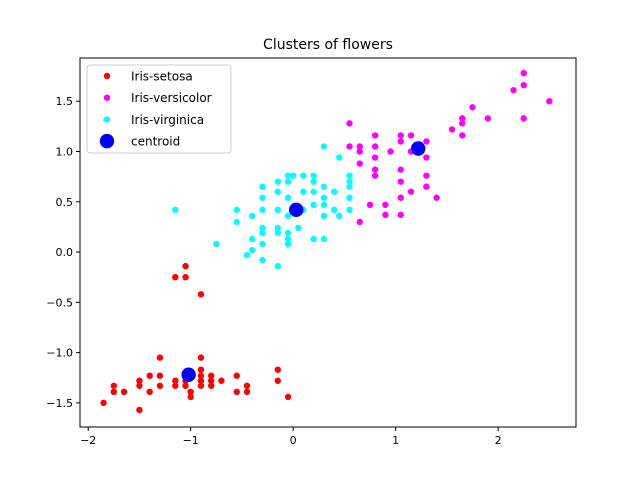 Image resolution: width=640 pixels, height=480 pixels. What do you see at coordinates (59, 302) in the screenshot?
I see `y-tick-label-2: −0.5` at bounding box center [59, 302].